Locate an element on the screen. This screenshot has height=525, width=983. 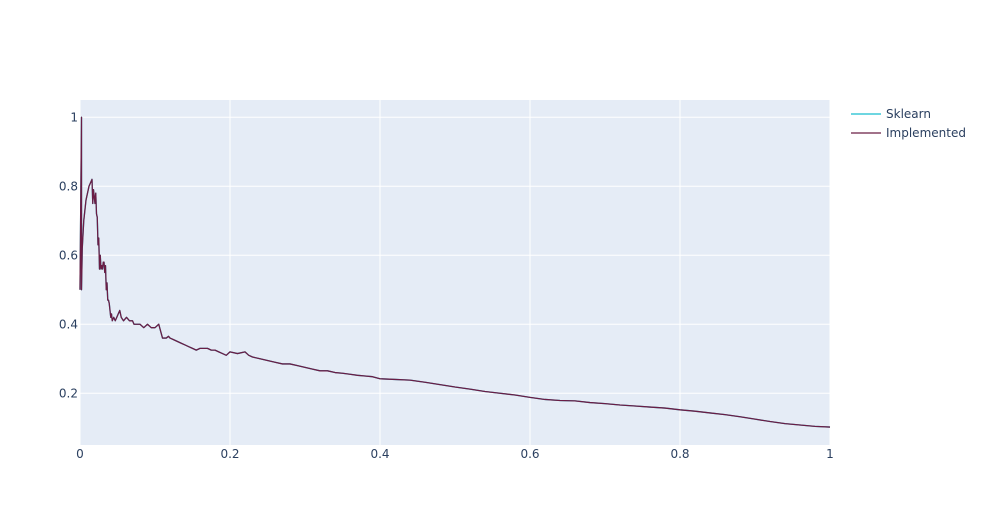
x-tick-label: 0.6 is located at coordinates (529, 454).